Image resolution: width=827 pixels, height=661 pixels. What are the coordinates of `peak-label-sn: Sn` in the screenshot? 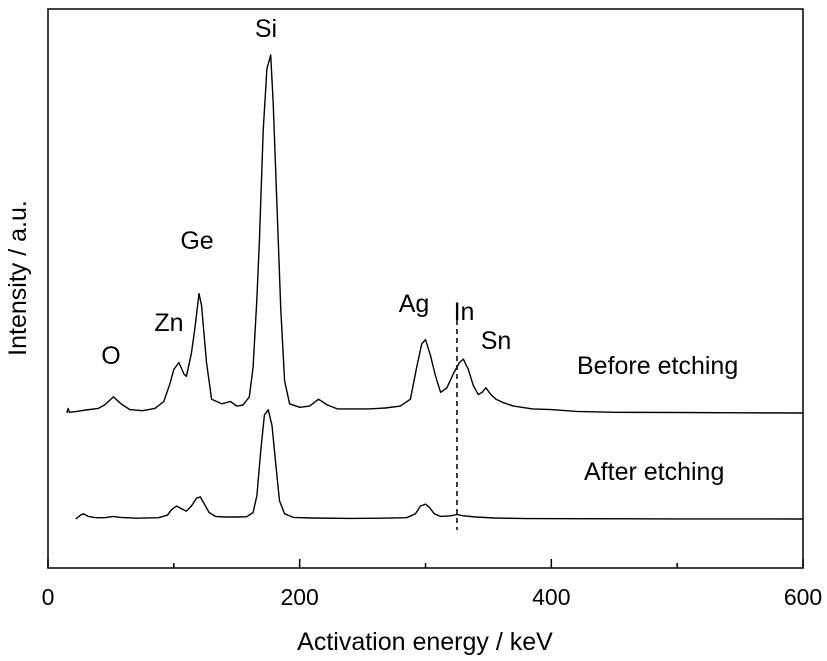 It's located at (496, 341).